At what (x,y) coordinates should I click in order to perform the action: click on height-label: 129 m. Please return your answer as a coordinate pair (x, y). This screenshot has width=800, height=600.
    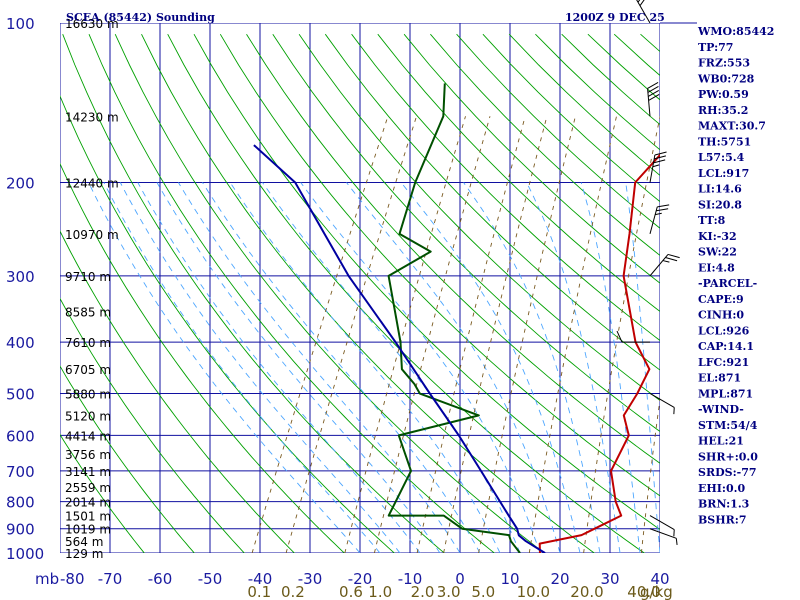
    Looking at the image, I should click on (84, 554).